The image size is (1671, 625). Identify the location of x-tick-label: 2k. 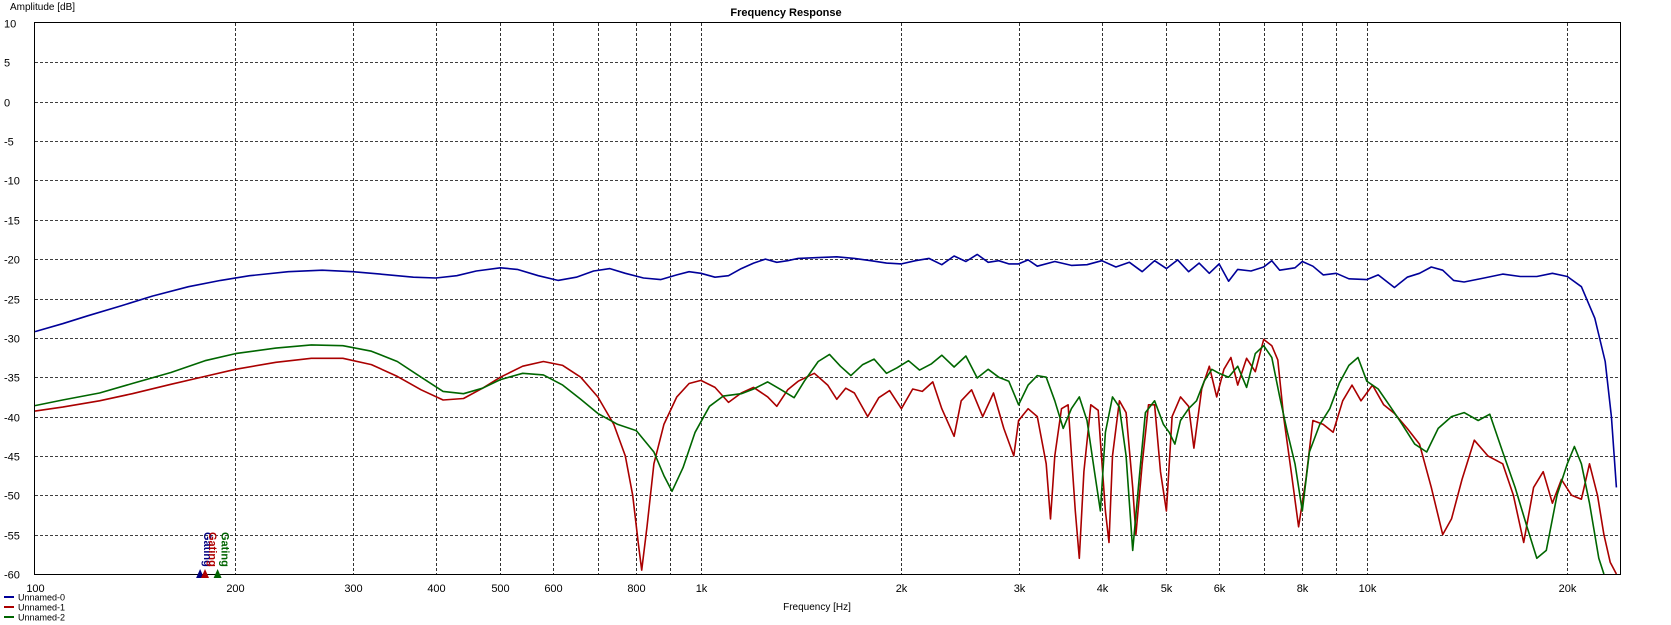
(902, 589).